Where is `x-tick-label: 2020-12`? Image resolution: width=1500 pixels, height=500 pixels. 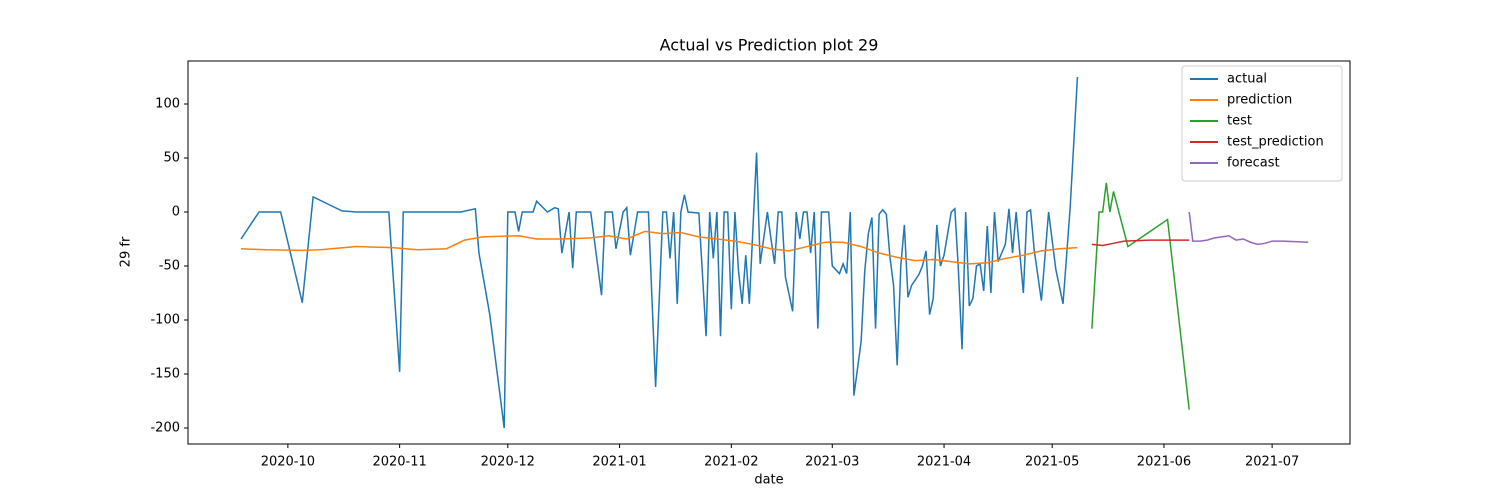
x-tick-label: 2020-12 is located at coordinates (508, 462).